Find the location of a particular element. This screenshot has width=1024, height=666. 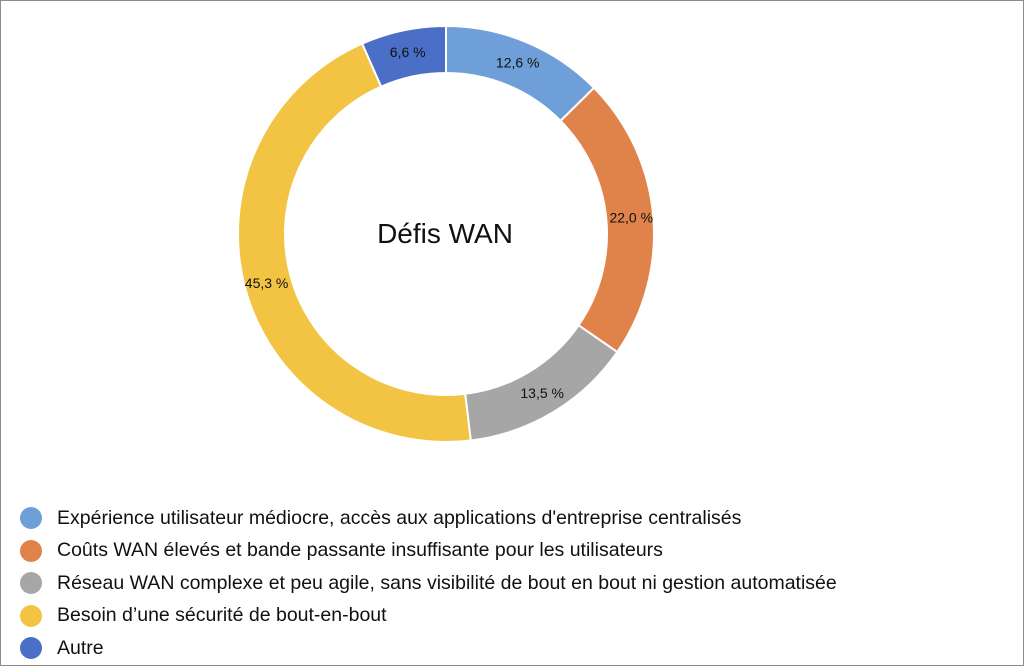

chart-title: Défis WAN is located at coordinates (445, 233).